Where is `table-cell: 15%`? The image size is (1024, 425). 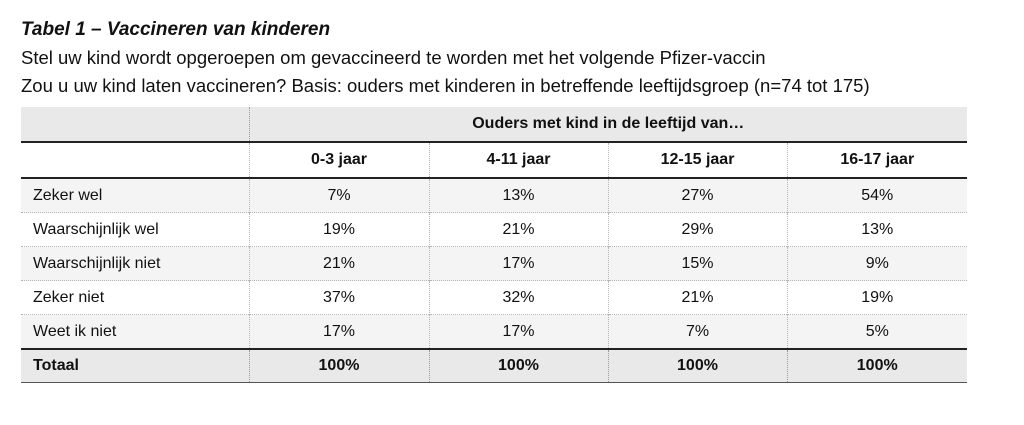
table-cell: 15% is located at coordinates (697, 263).